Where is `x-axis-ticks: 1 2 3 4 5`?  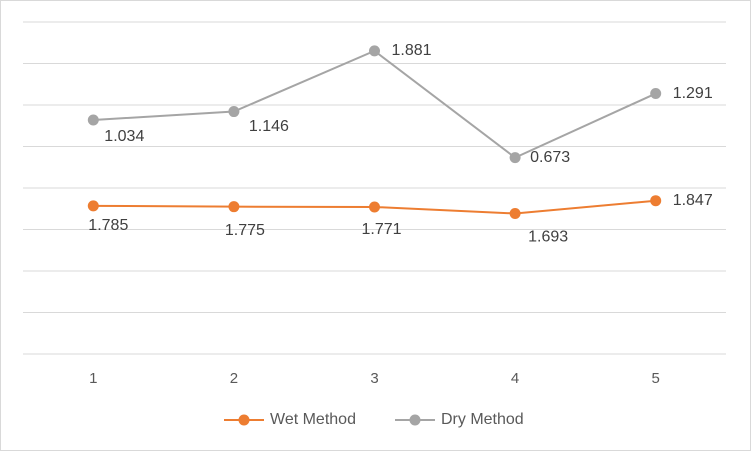 x-axis-ticks: 1 2 3 4 5 is located at coordinates (374, 378).